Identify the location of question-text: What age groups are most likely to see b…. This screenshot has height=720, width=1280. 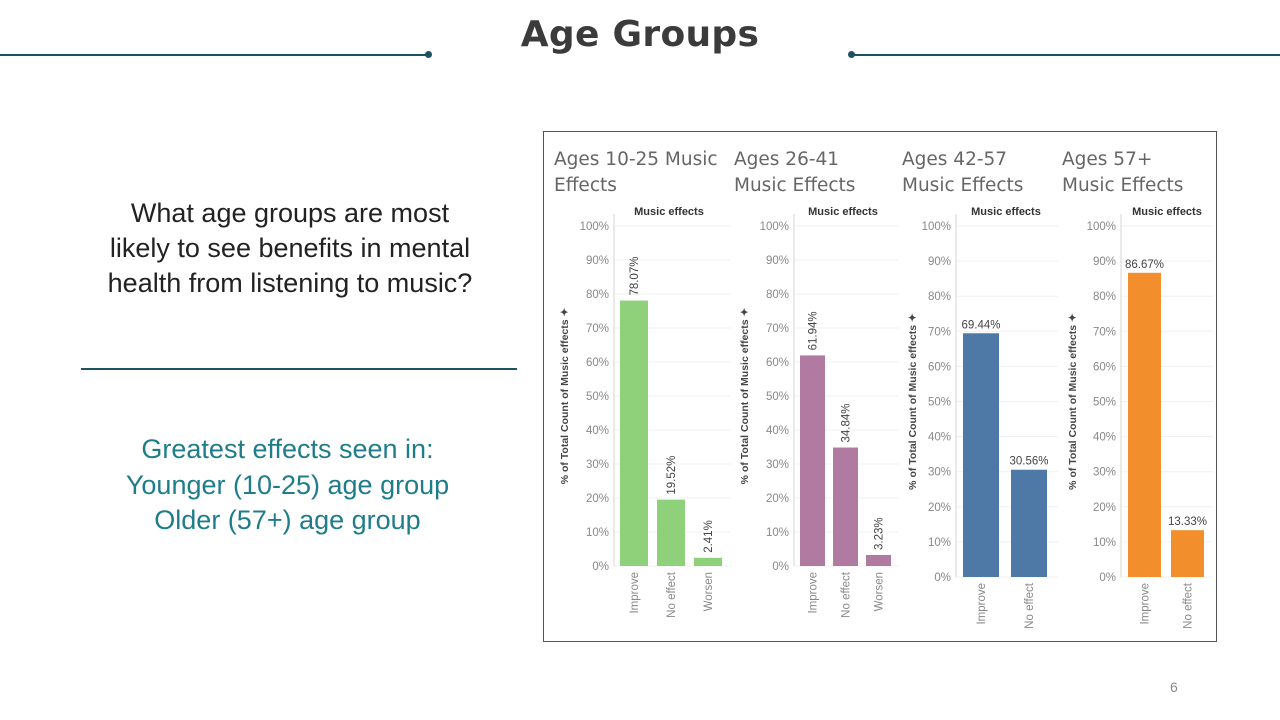
(290, 248).